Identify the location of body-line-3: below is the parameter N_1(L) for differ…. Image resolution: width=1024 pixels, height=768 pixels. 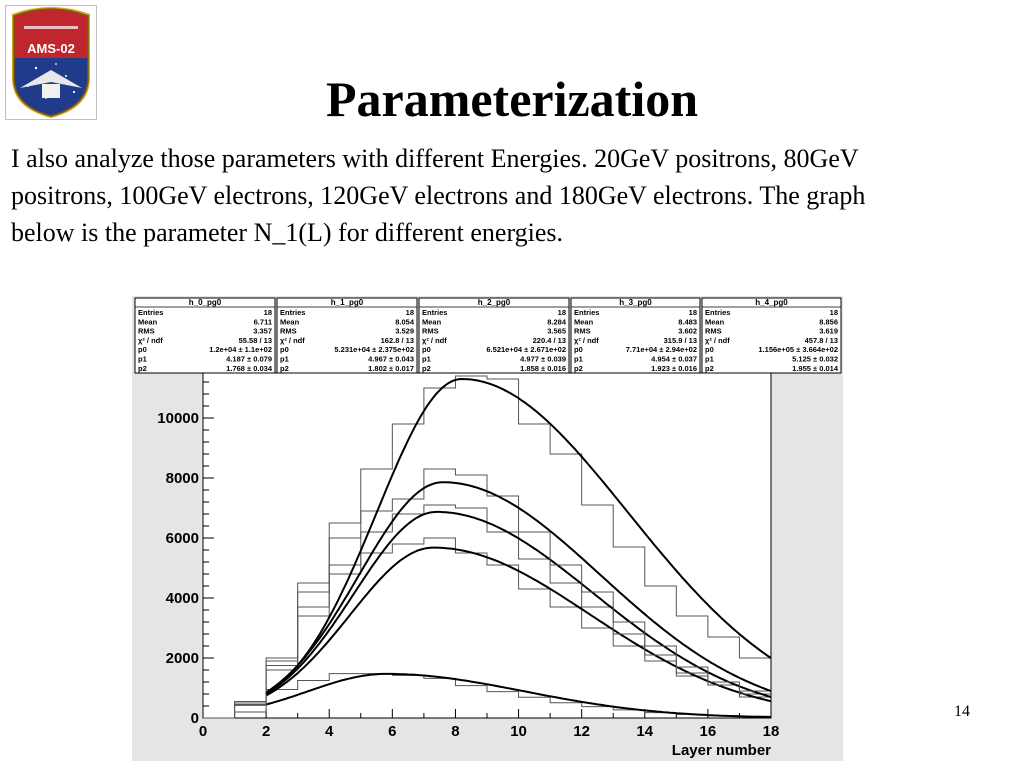
(287, 232).